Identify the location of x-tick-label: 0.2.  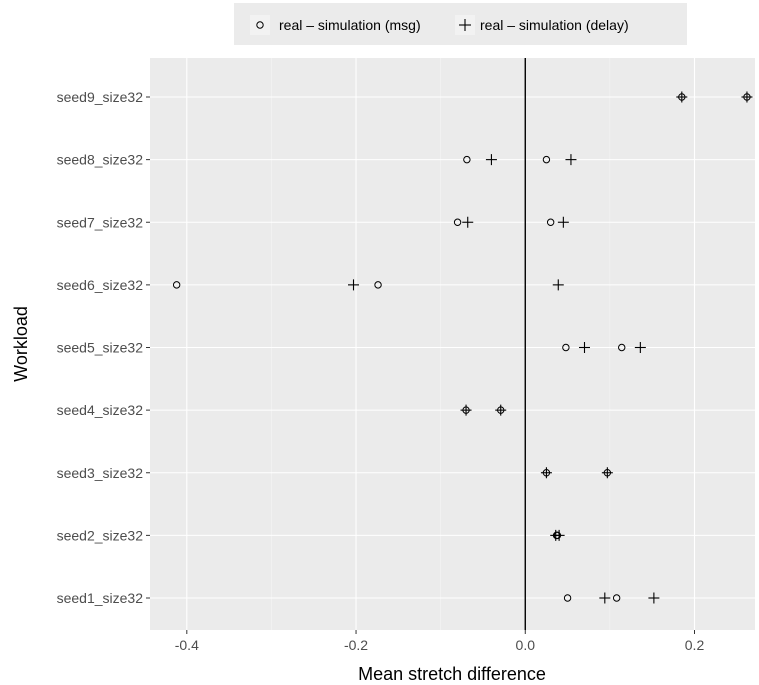
(695, 645).